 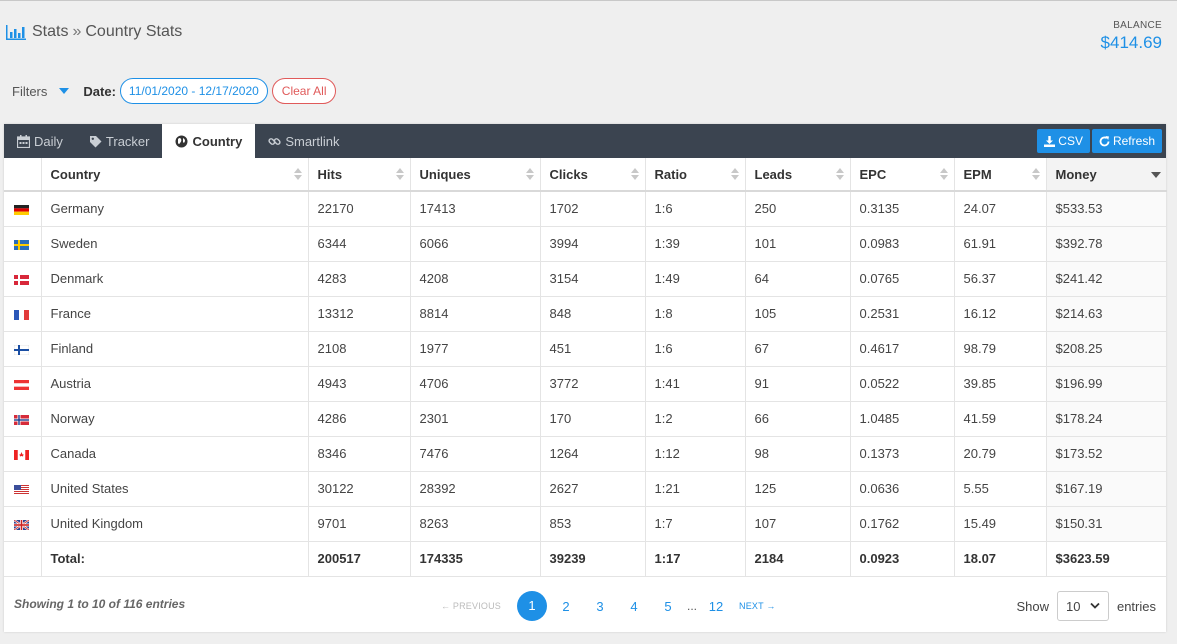 I want to click on cell-country: United Kingdom, so click(x=175, y=524).